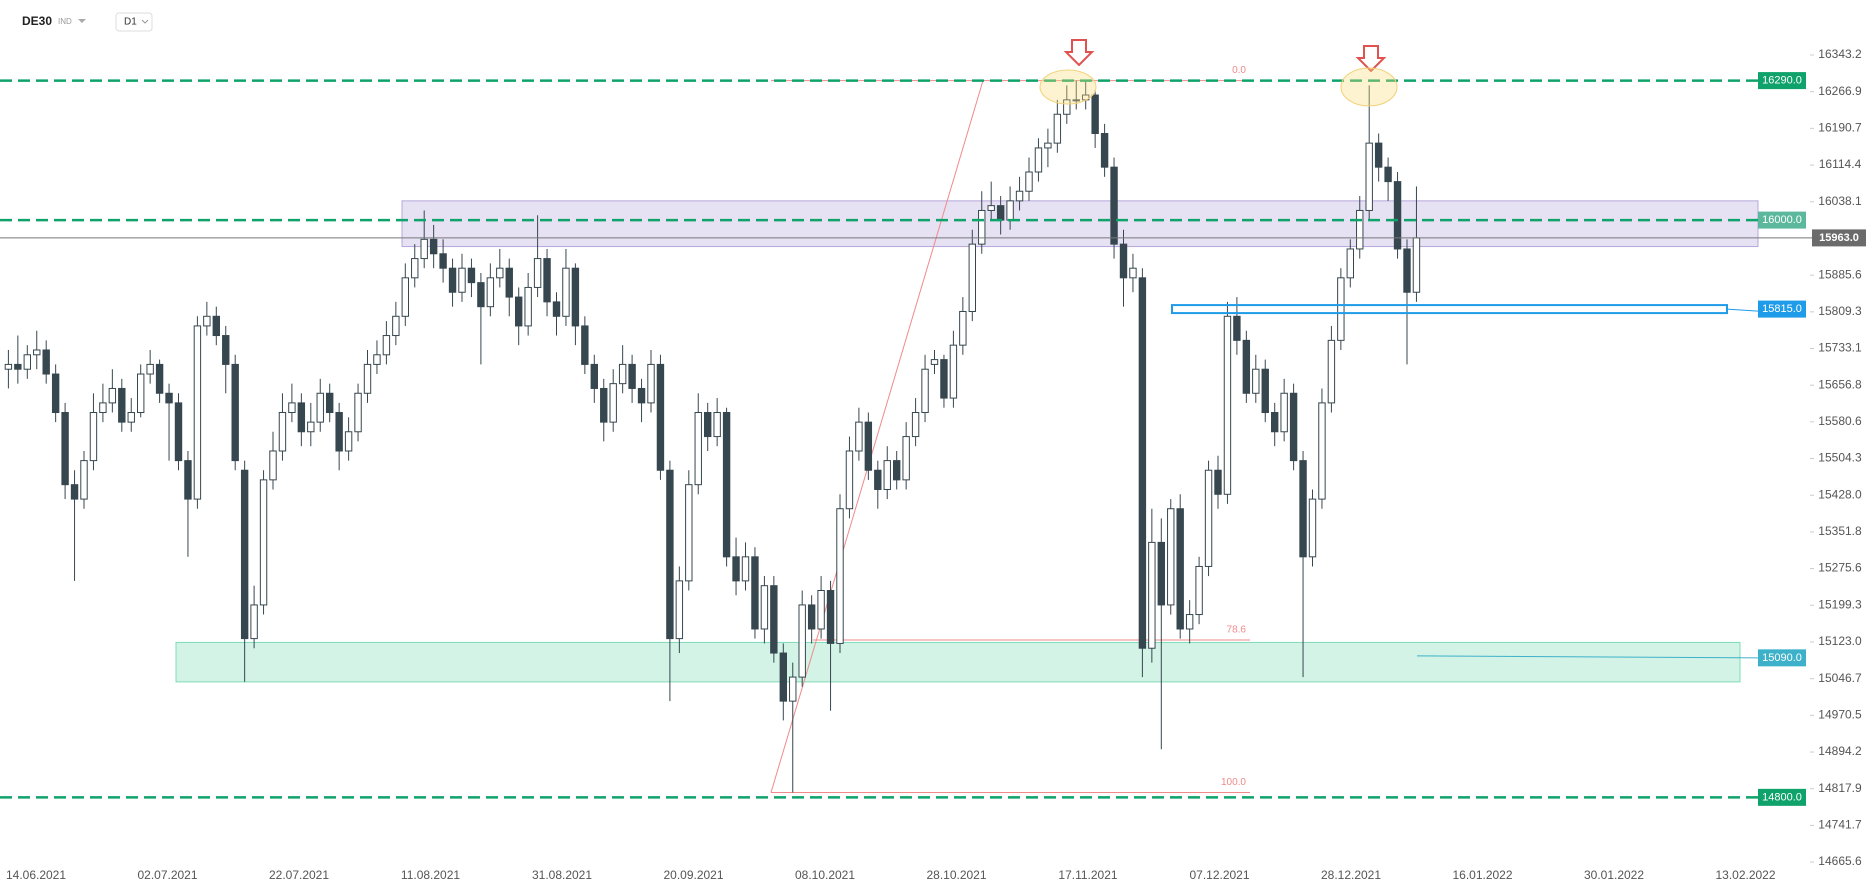 This screenshot has width=1866, height=889. What do you see at coordinates (1840, 201) in the screenshot?
I see `y-tick-label: 16038.1` at bounding box center [1840, 201].